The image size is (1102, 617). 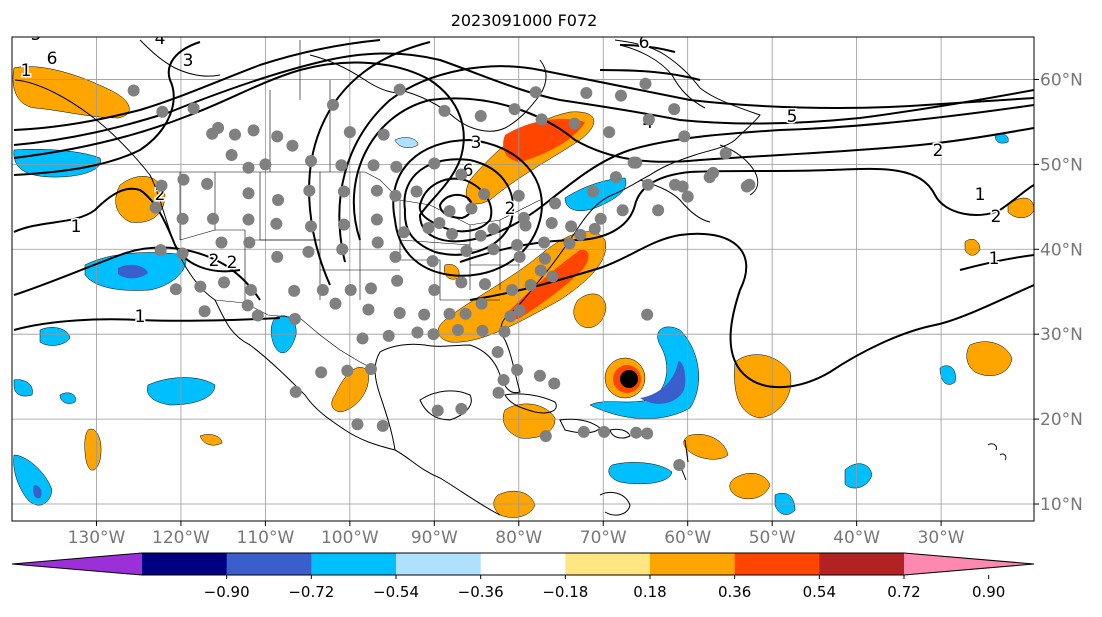 What do you see at coordinates (856, 538) in the screenshot?
I see `lon-tick-label: 40°W` at bounding box center [856, 538].